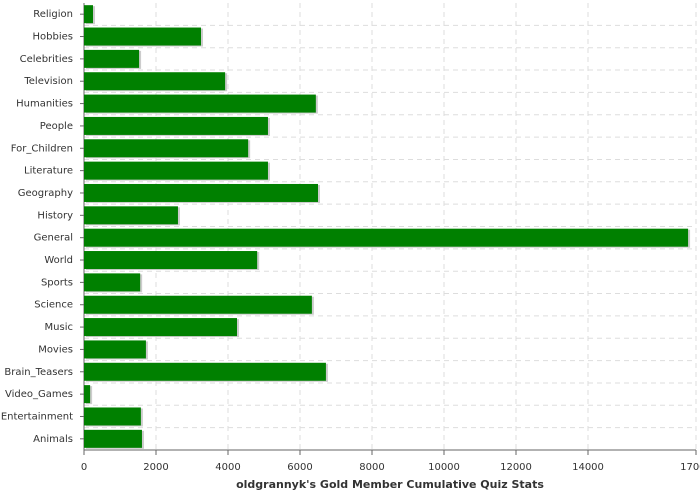 The width and height of the screenshot is (700, 500). What do you see at coordinates (59, 327) in the screenshot?
I see `y-tick-label: Music` at bounding box center [59, 327].